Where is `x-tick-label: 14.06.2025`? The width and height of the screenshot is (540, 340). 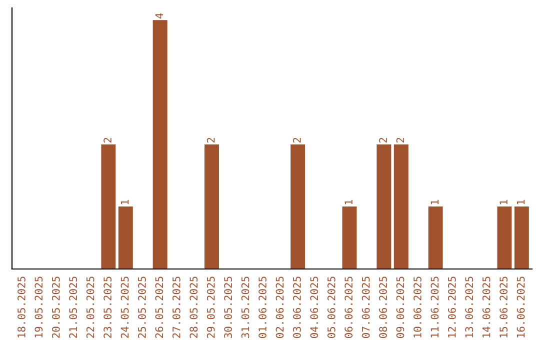 x-tick-label: 14.06.2025 is located at coordinates (486, 307).